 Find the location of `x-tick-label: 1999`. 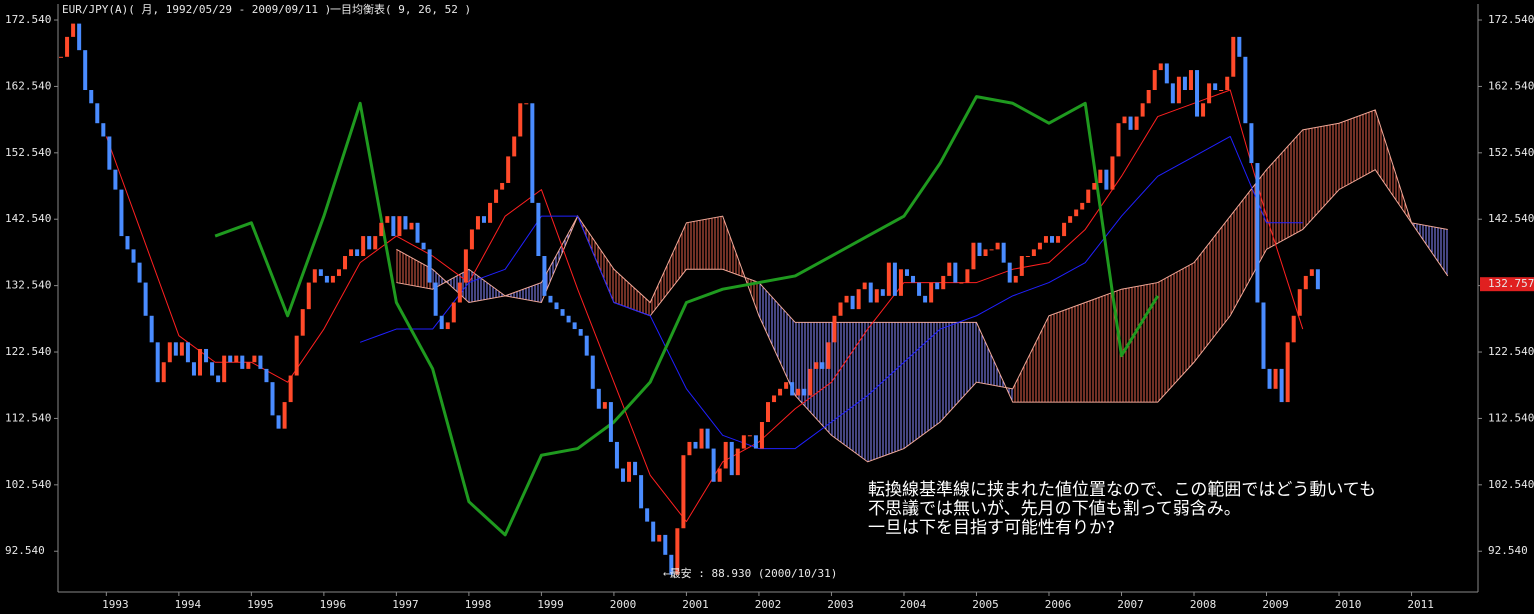

x-tick-label: 1999 is located at coordinates (550, 604).